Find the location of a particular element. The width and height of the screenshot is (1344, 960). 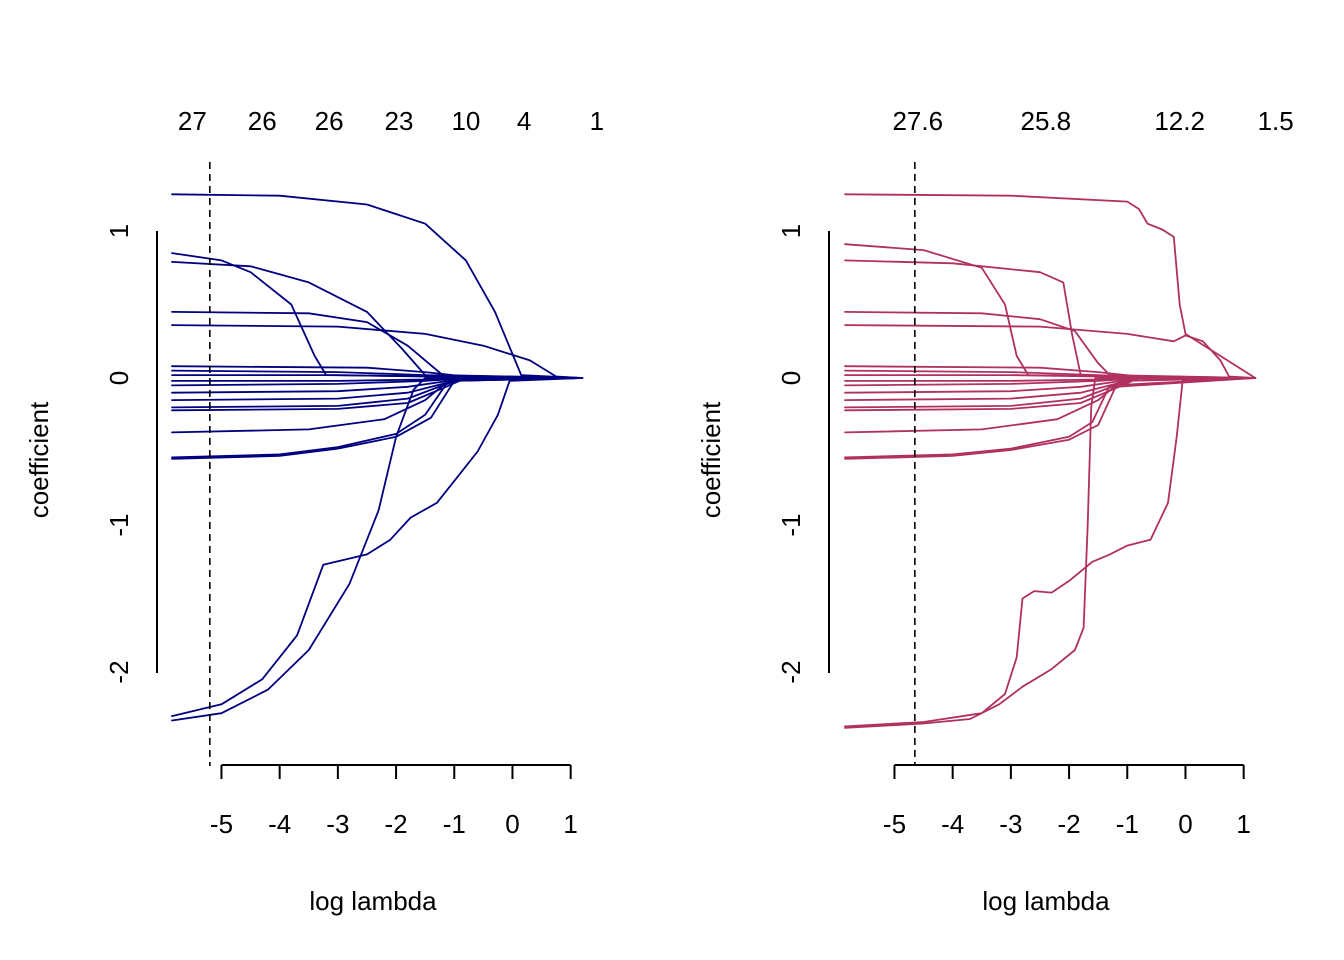

top-axis-label: 1 is located at coordinates (597, 121).